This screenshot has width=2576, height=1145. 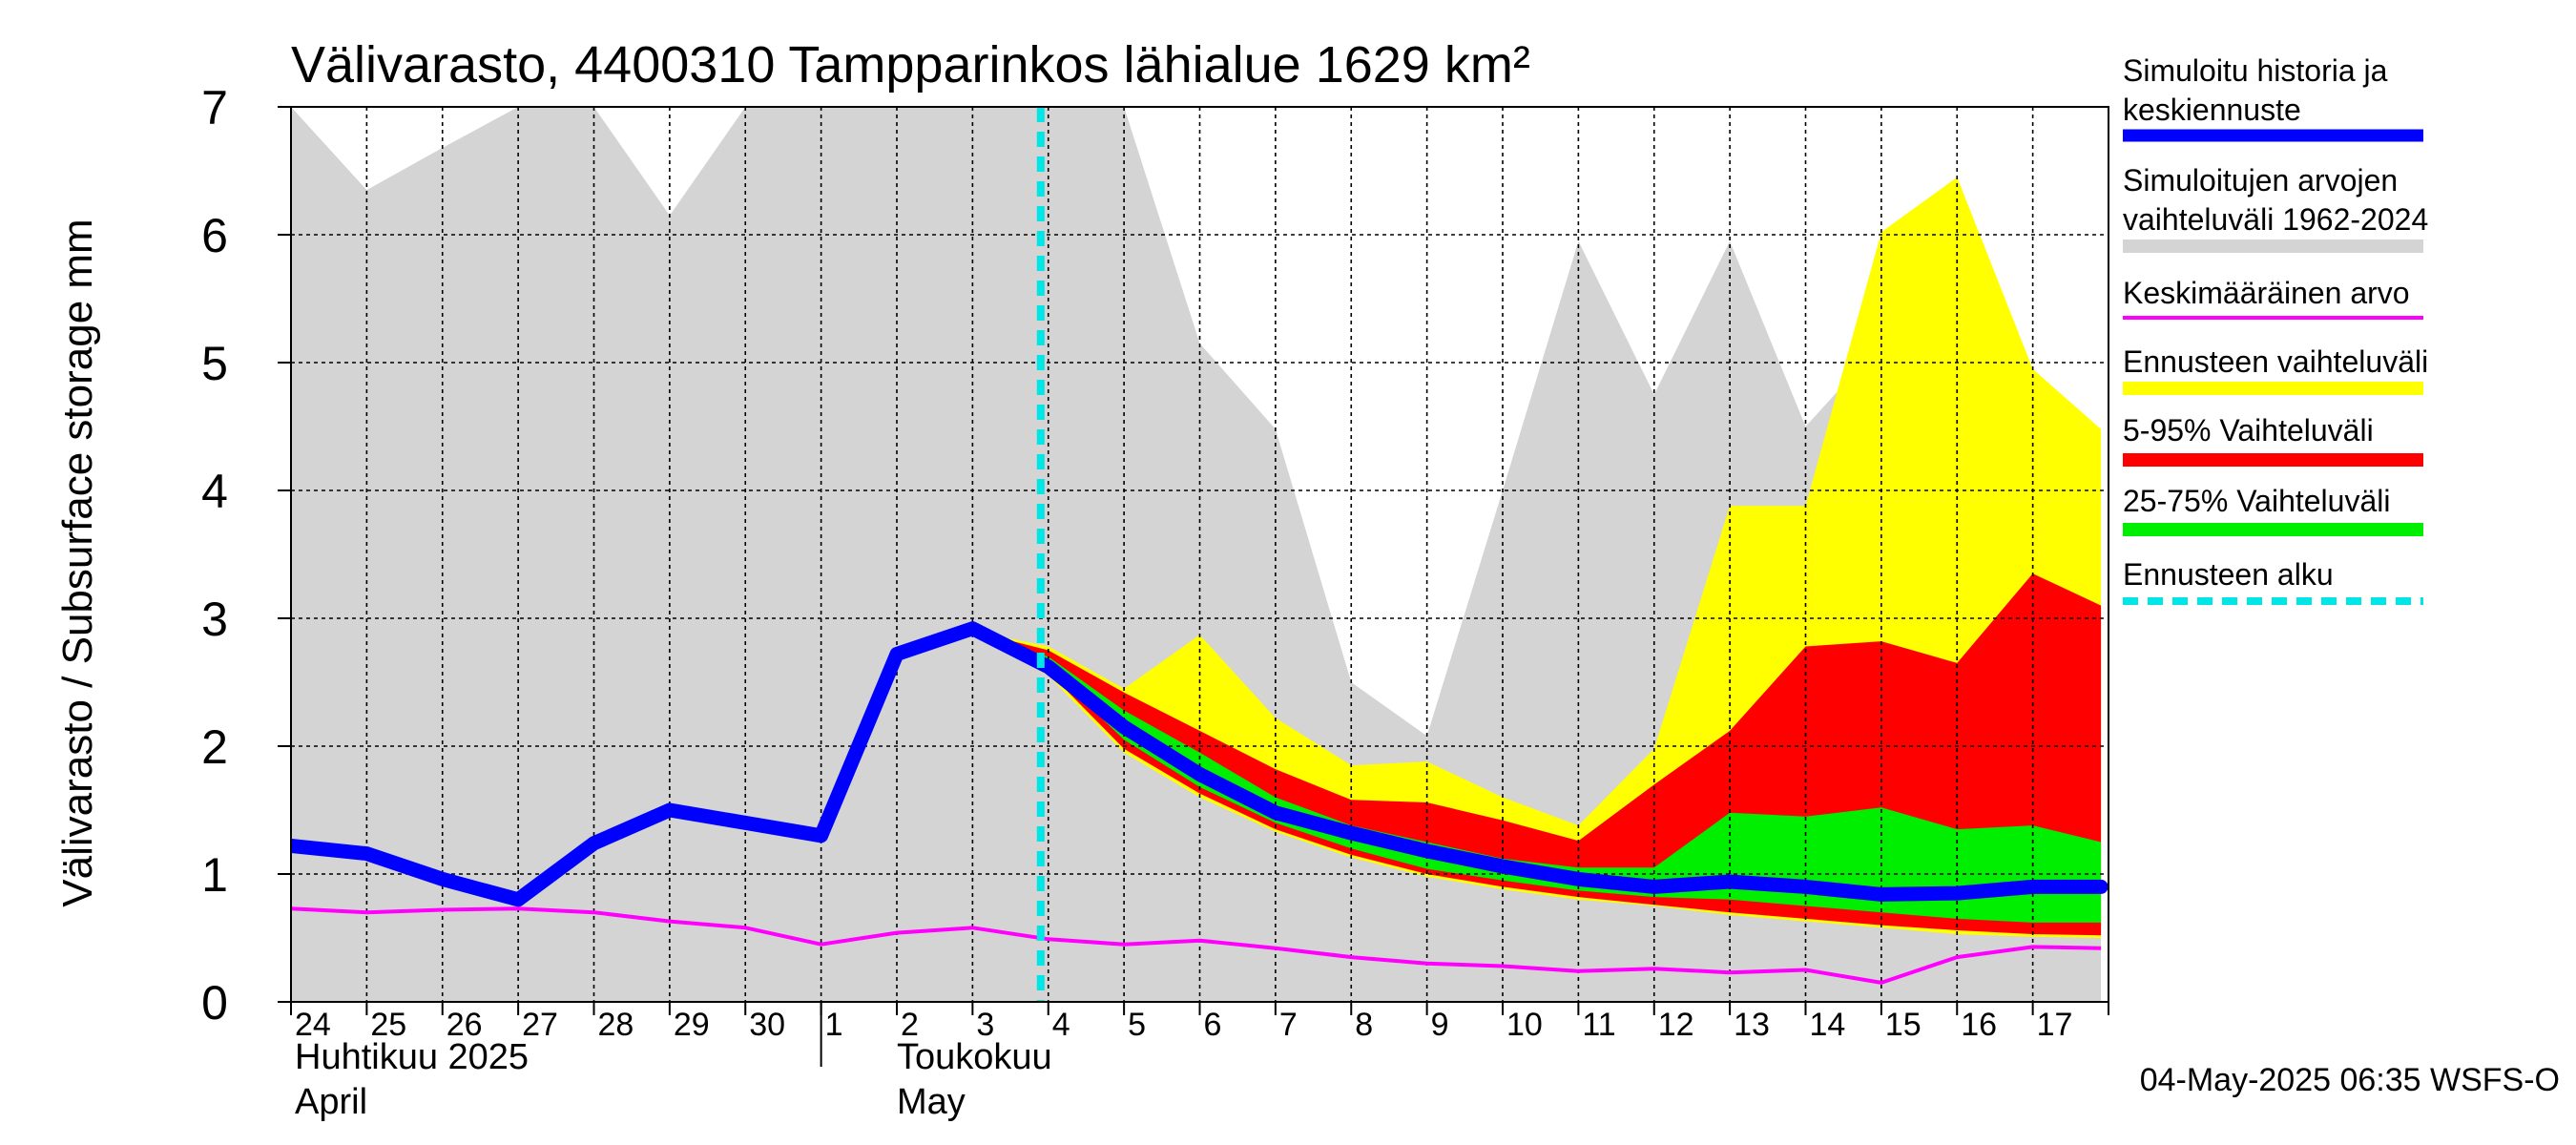 What do you see at coordinates (214, 875) in the screenshot?
I see `y-tick-label: 1` at bounding box center [214, 875].